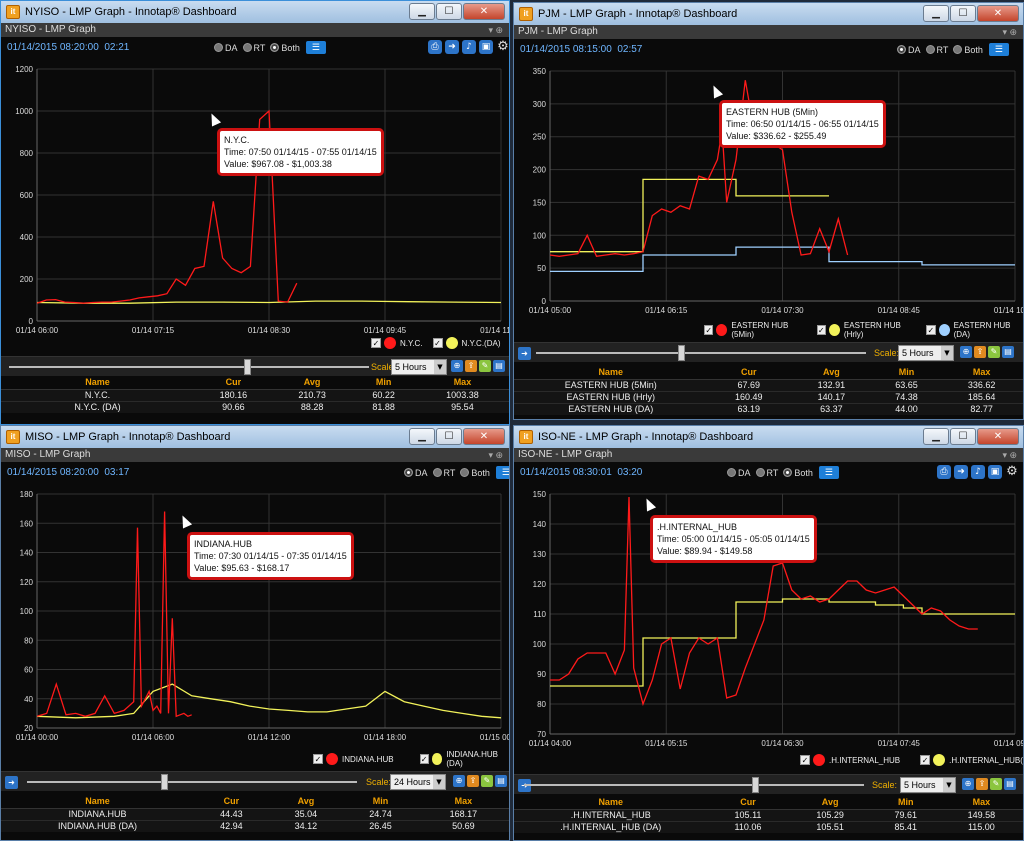 This screenshot has height=841, width=1024. I want to click on table-row: EASTERN HUB (DA) 63.19 63.37 44.00 82.77, so click(768, 408).